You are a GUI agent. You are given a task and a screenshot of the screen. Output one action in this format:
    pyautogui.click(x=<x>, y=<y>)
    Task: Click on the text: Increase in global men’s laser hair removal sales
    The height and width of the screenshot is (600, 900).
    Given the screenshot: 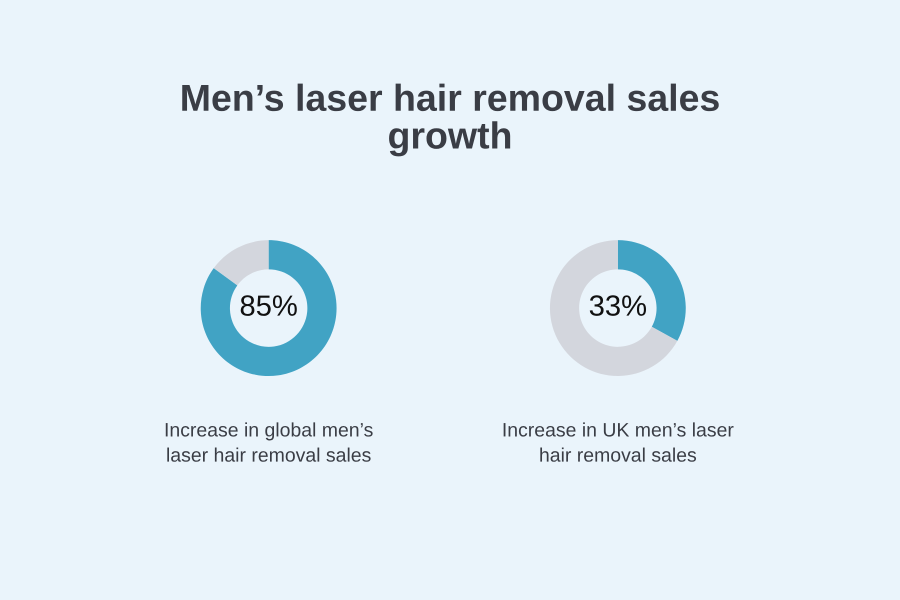 What is the action you would take?
    pyautogui.click(x=269, y=442)
    